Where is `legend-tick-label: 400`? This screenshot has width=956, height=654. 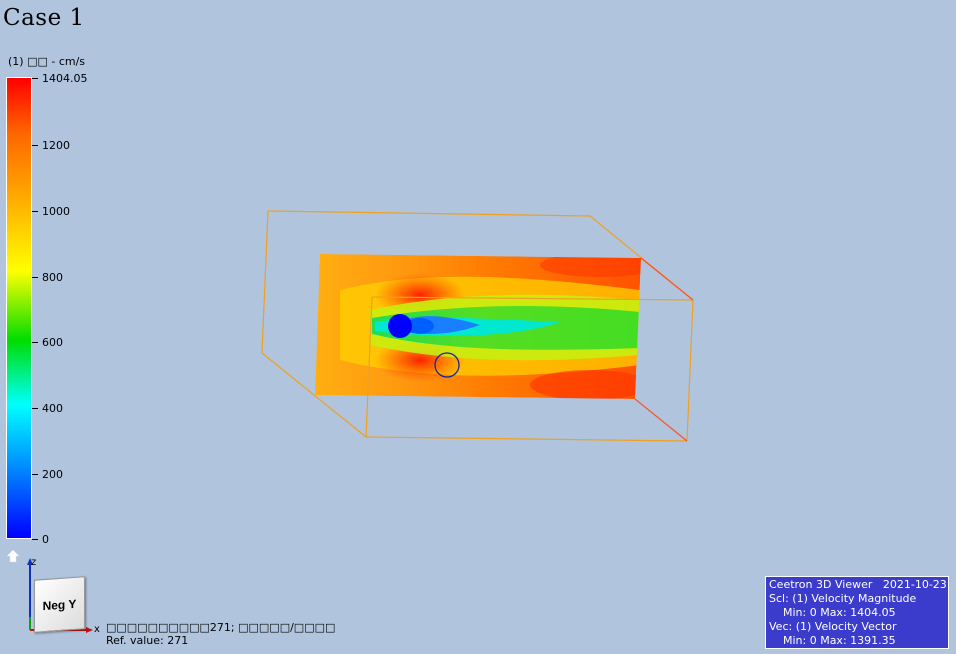 legend-tick-label: 400 is located at coordinates (52, 408).